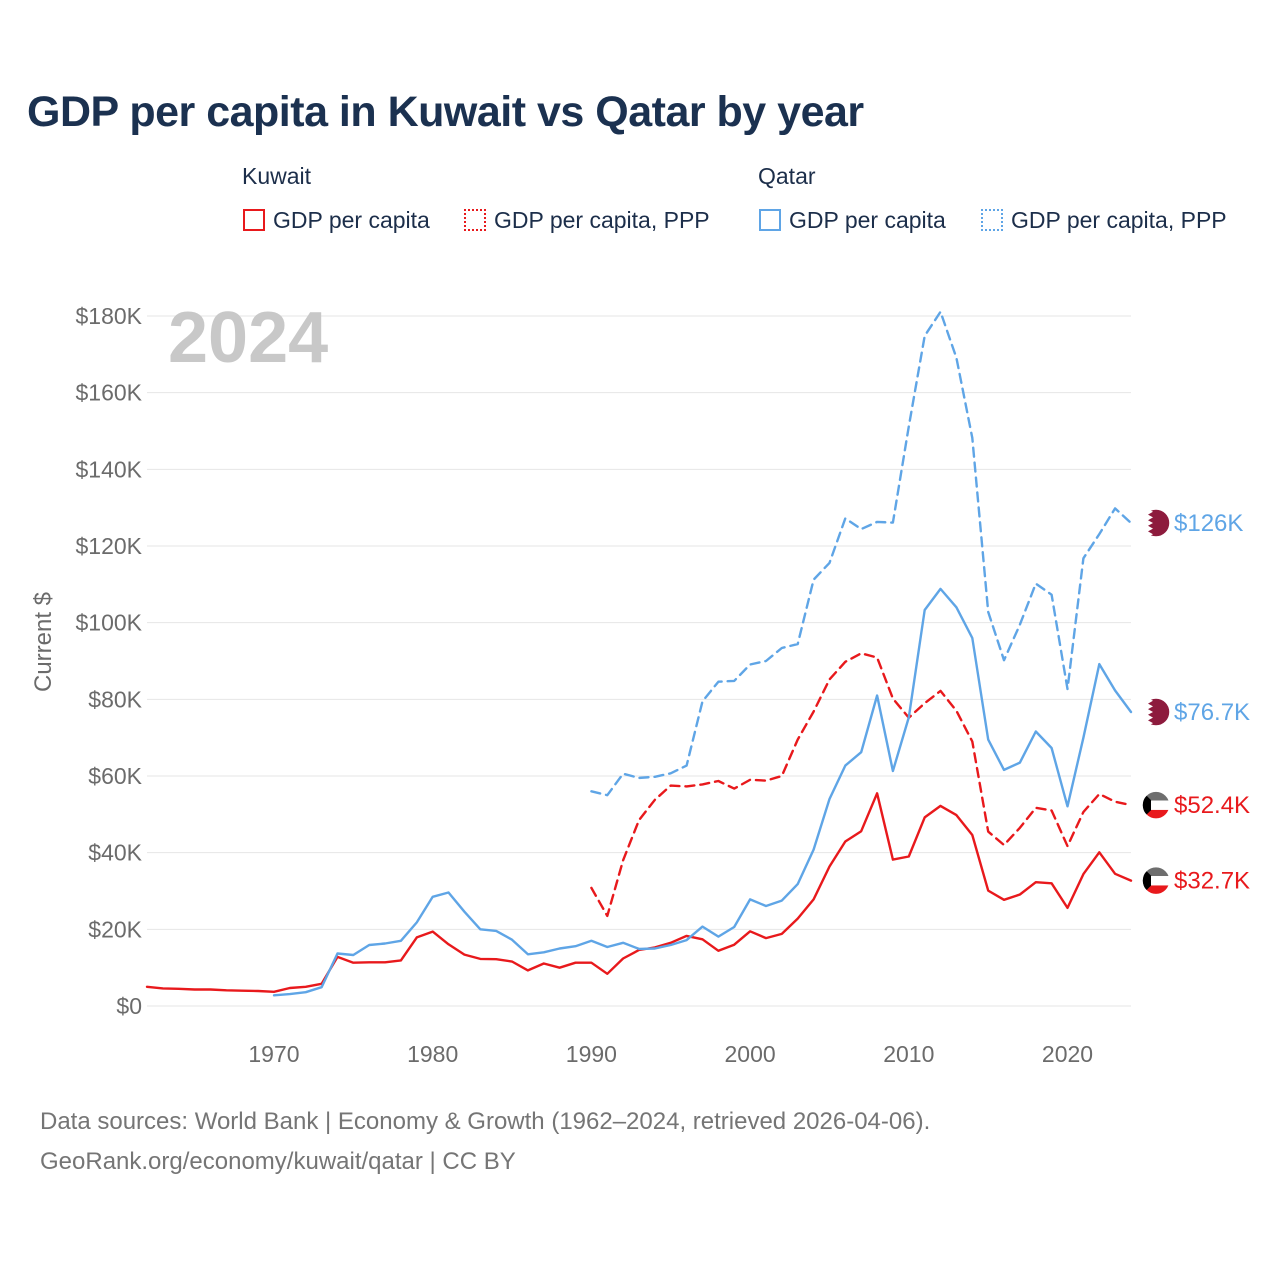 The width and height of the screenshot is (1280, 1280). What do you see at coordinates (1212, 881) in the screenshot?
I see `end-value-label-kuwait-solid: $32.7K` at bounding box center [1212, 881].